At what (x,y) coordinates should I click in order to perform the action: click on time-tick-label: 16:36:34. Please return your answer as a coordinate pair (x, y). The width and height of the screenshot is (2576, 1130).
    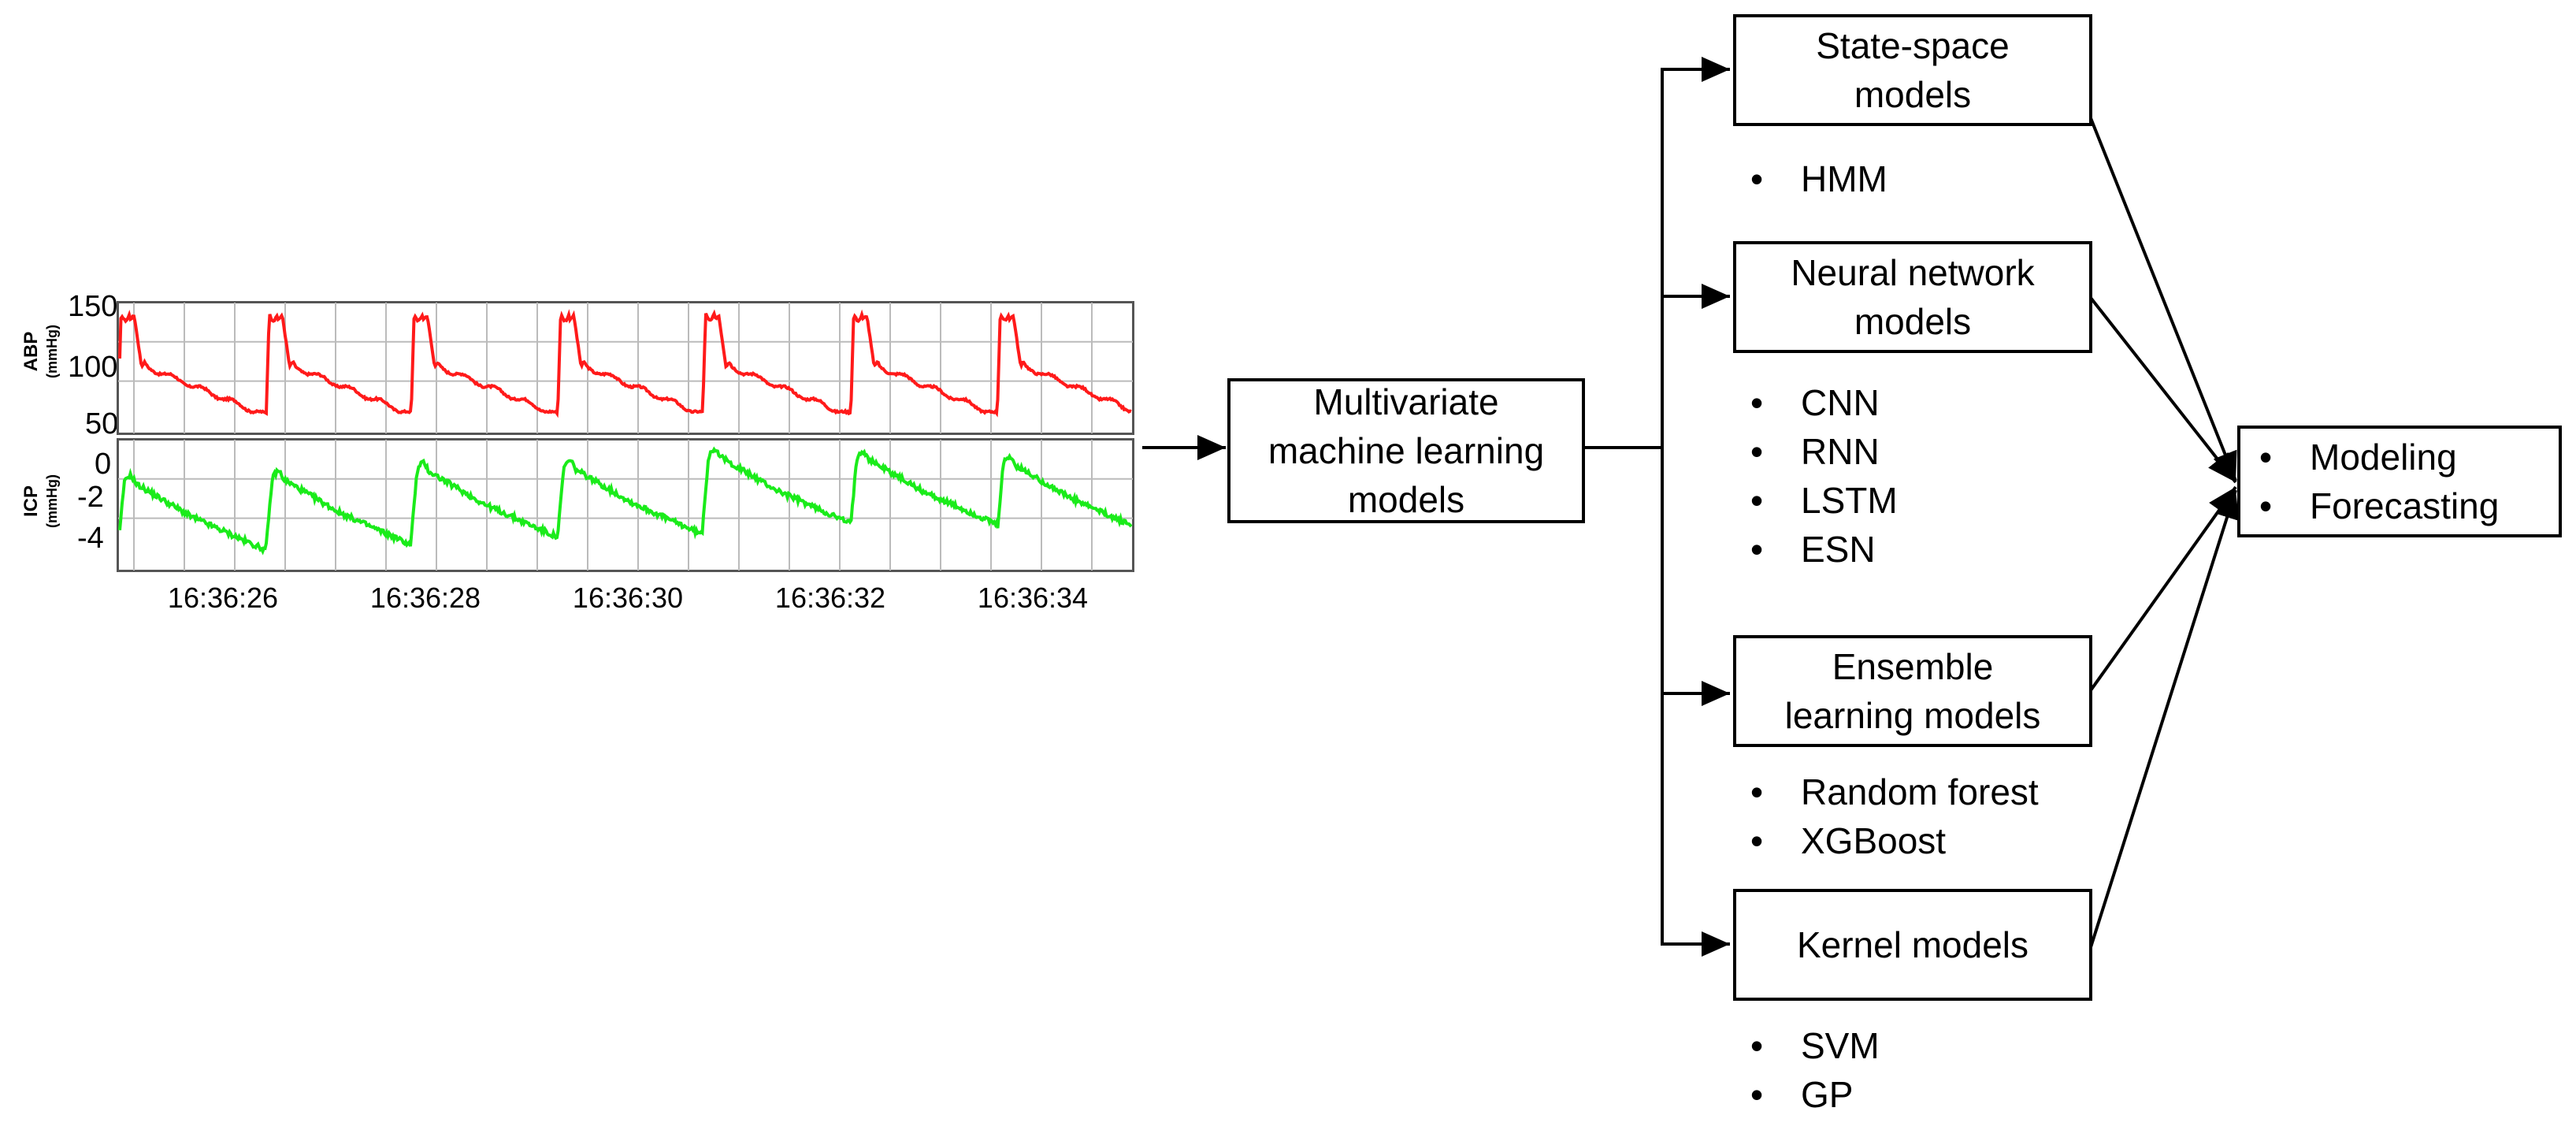
    Looking at the image, I should click on (1033, 598).